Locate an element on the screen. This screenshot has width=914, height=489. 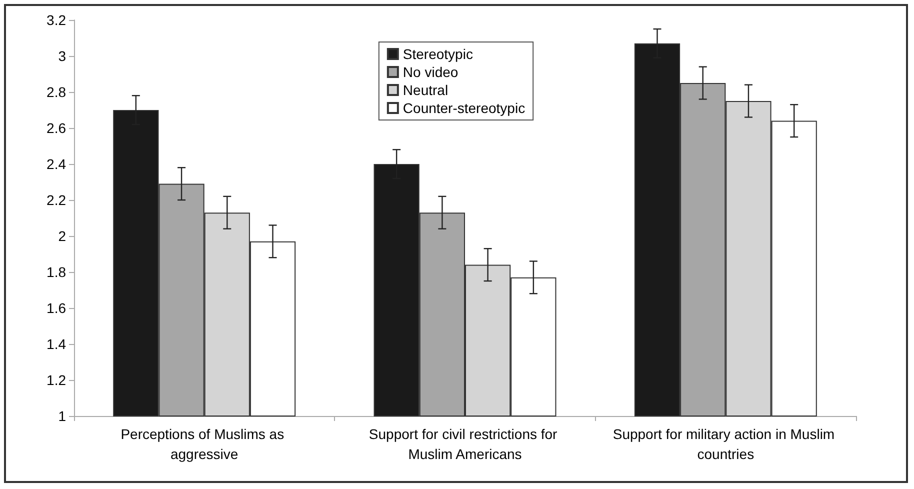
y-tick-label: 2.6 is located at coordinates (56, 128).